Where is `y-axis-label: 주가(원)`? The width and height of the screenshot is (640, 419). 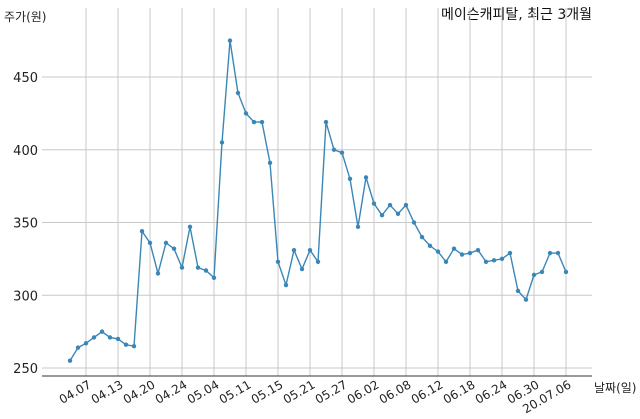
y-axis-label: 주가(원) is located at coordinates (25, 17).